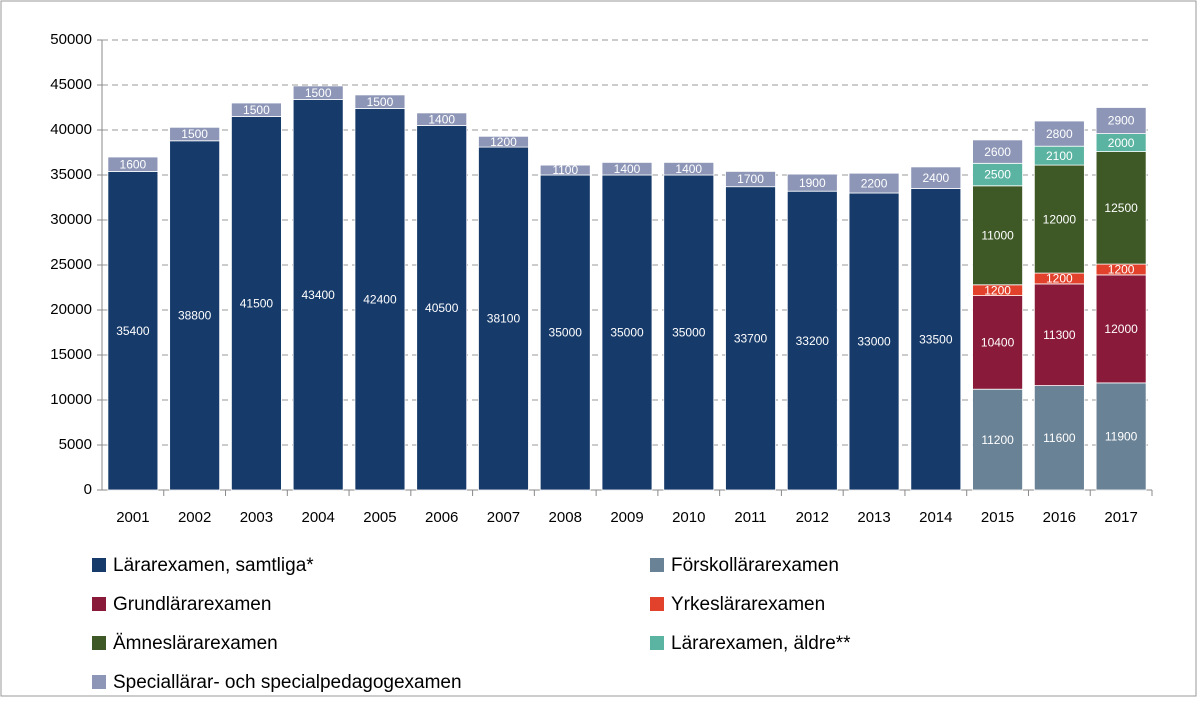 The image size is (1197, 702). I want to click on value-label: 1100, so click(565, 170).